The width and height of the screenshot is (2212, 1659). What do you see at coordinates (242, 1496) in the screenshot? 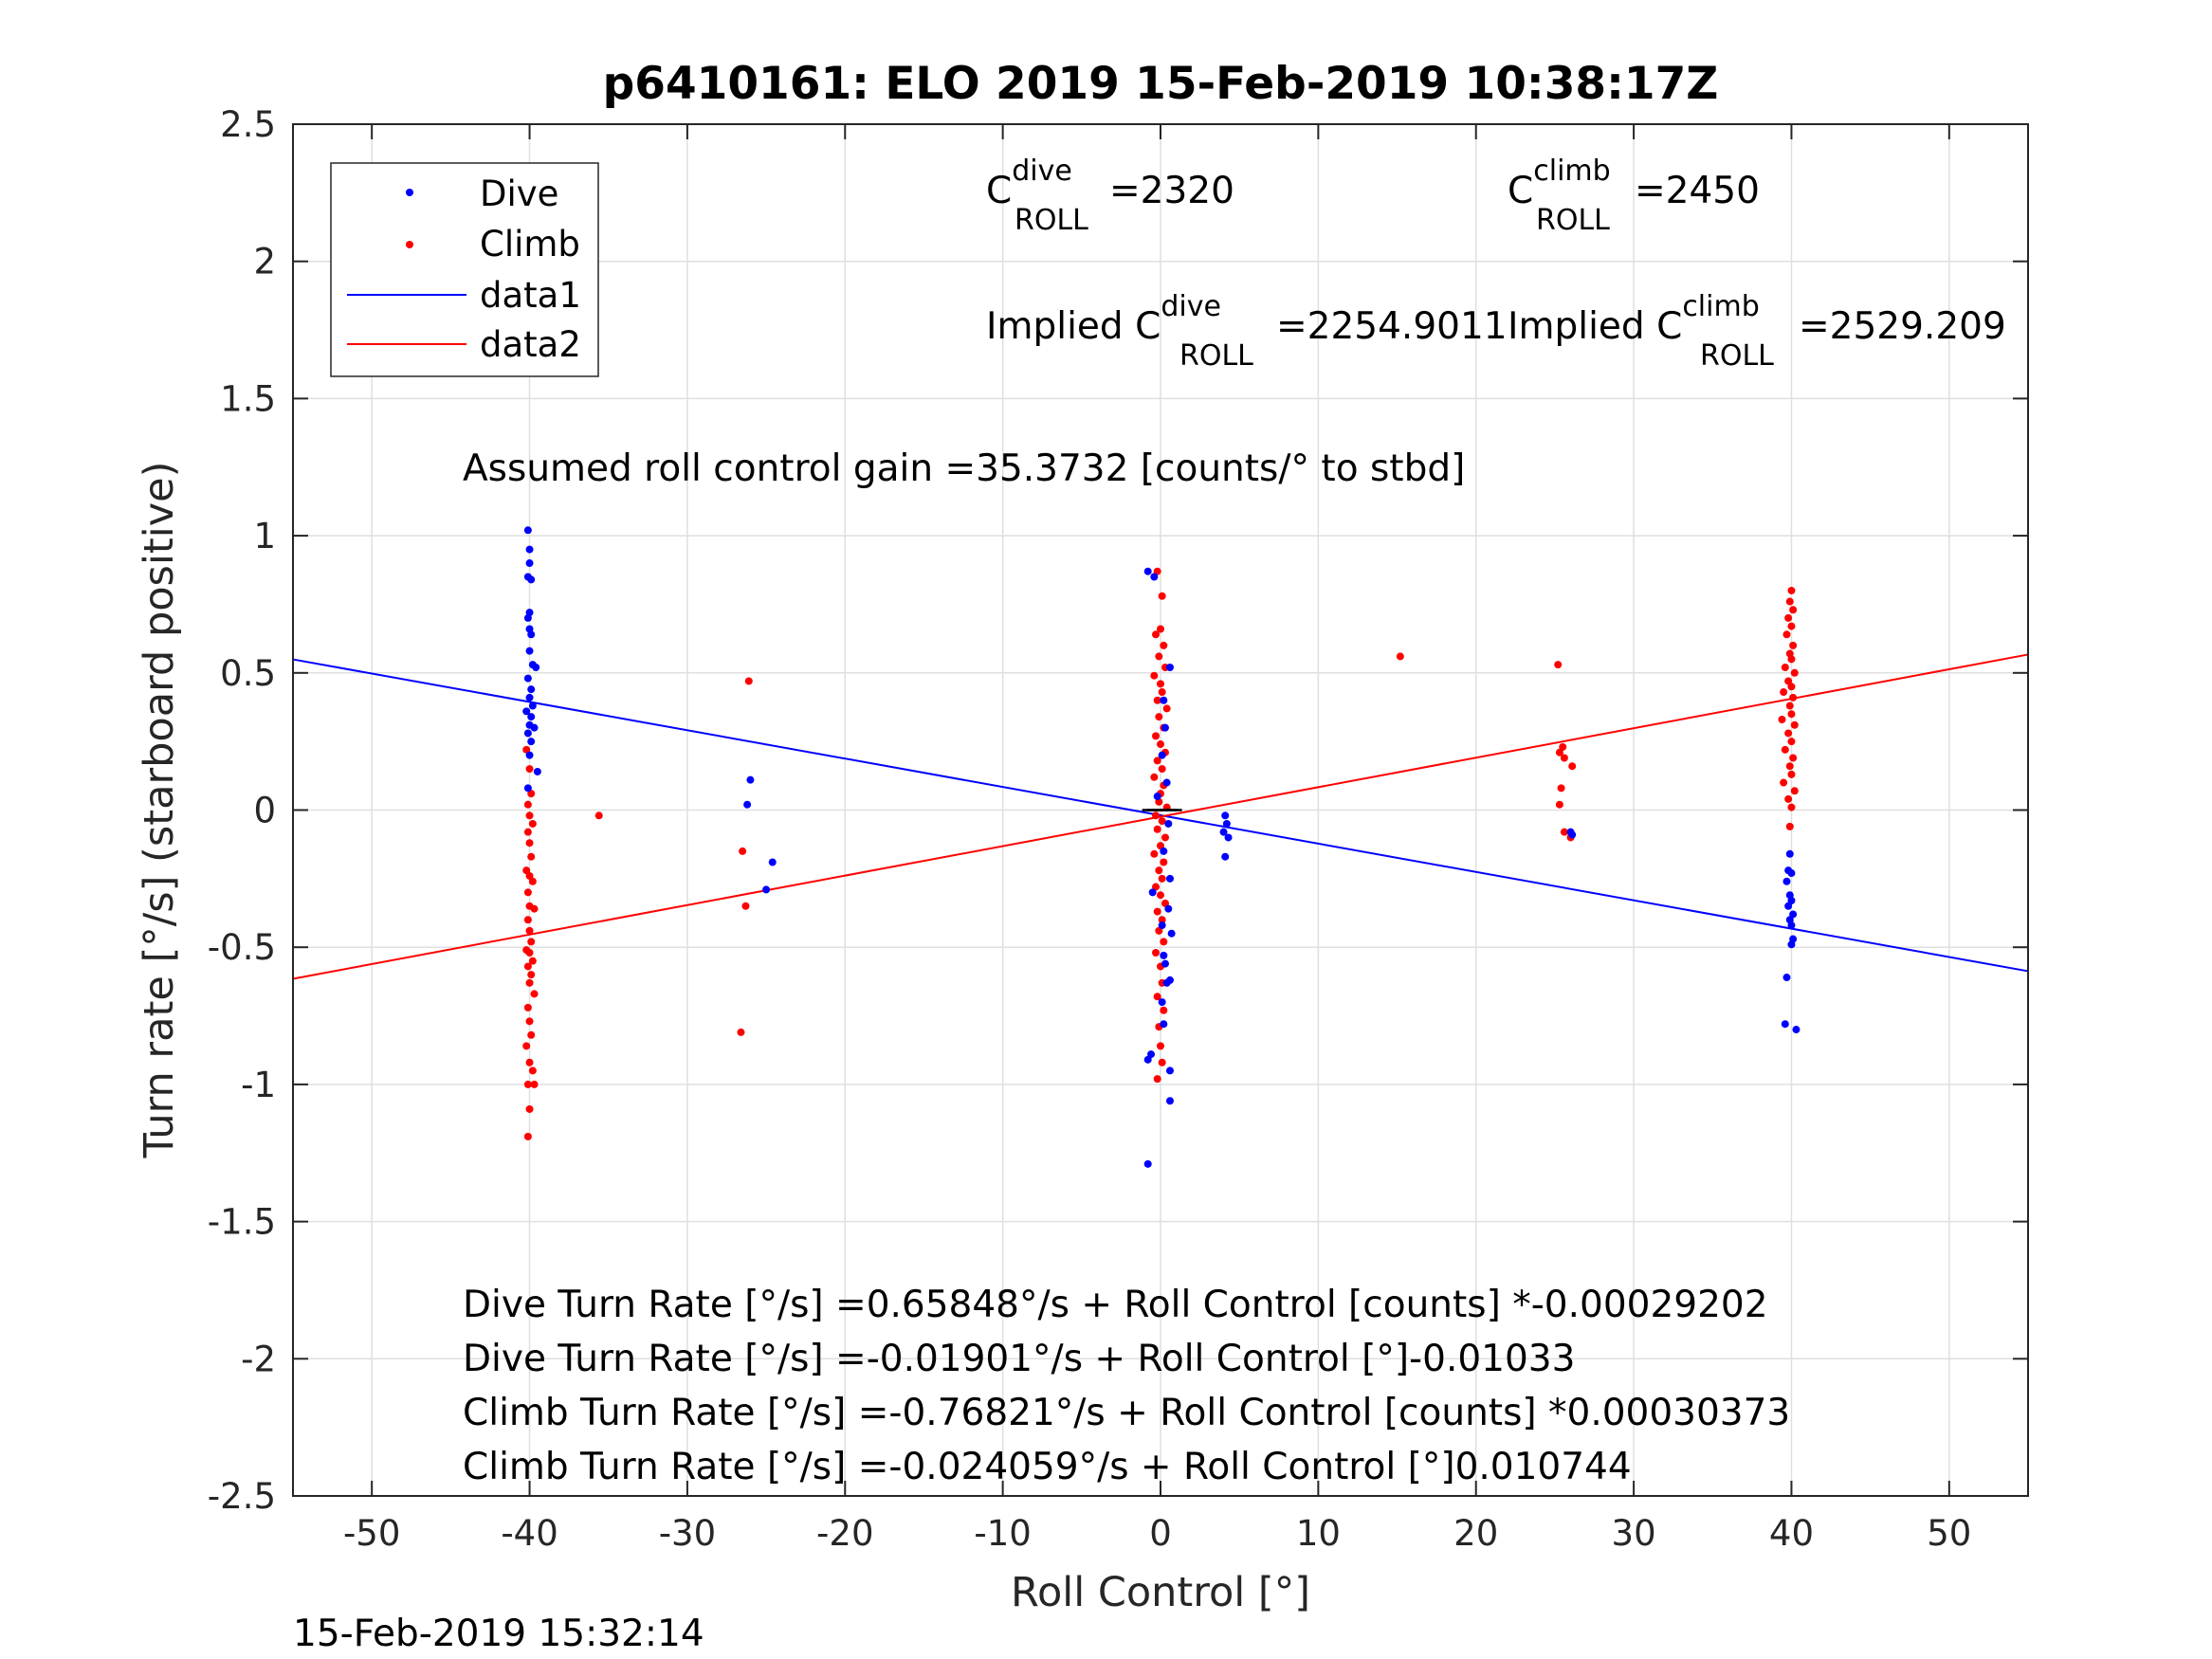
I see `y-tick-label: -2.5` at bounding box center [242, 1496].